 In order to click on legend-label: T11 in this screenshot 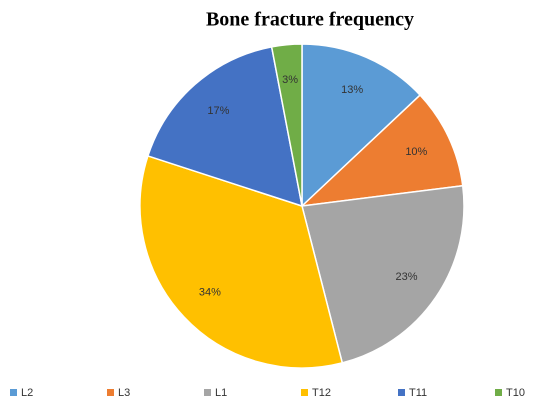, I will do `click(418, 393)`.